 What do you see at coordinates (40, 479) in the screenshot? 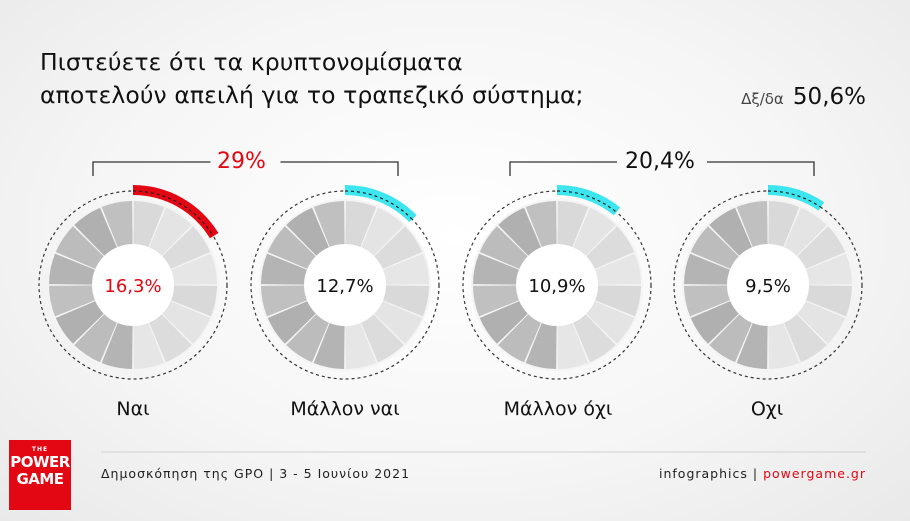
I see `logo-line-3: GAME` at bounding box center [40, 479].